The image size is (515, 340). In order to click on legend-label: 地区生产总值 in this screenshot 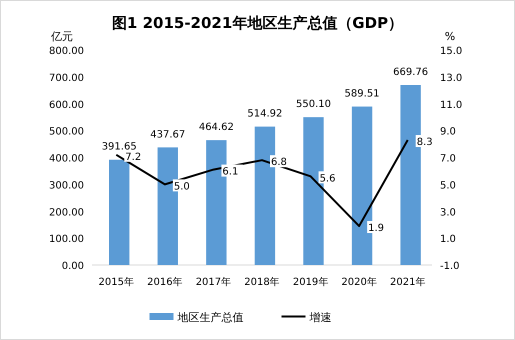, I will do `click(210, 317)`.